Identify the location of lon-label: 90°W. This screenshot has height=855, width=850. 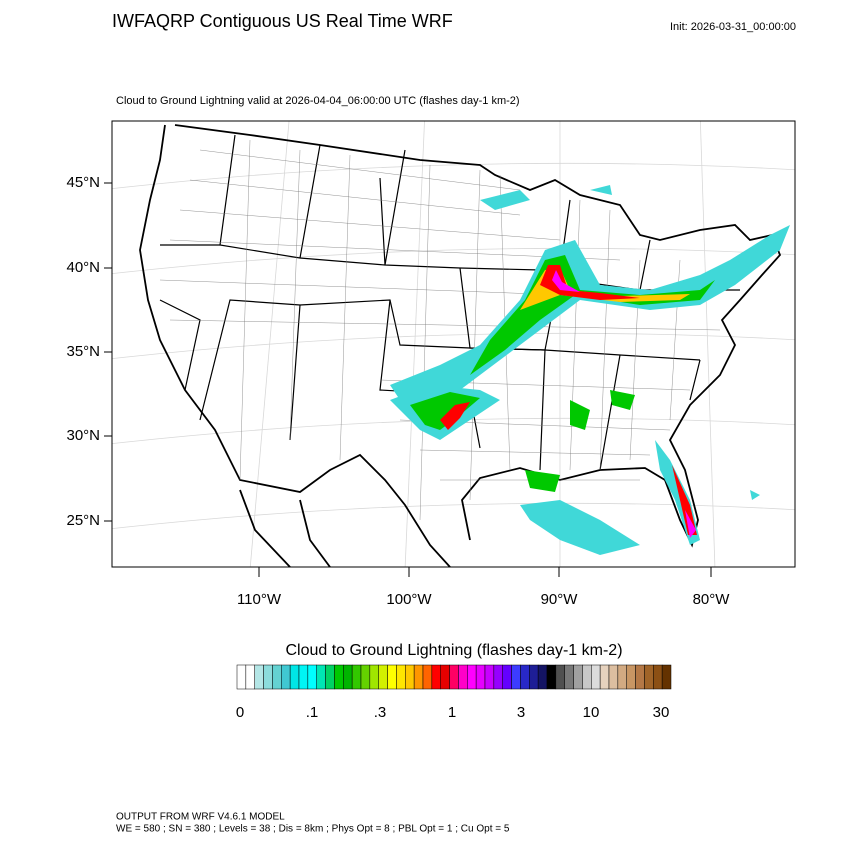
(560, 599).